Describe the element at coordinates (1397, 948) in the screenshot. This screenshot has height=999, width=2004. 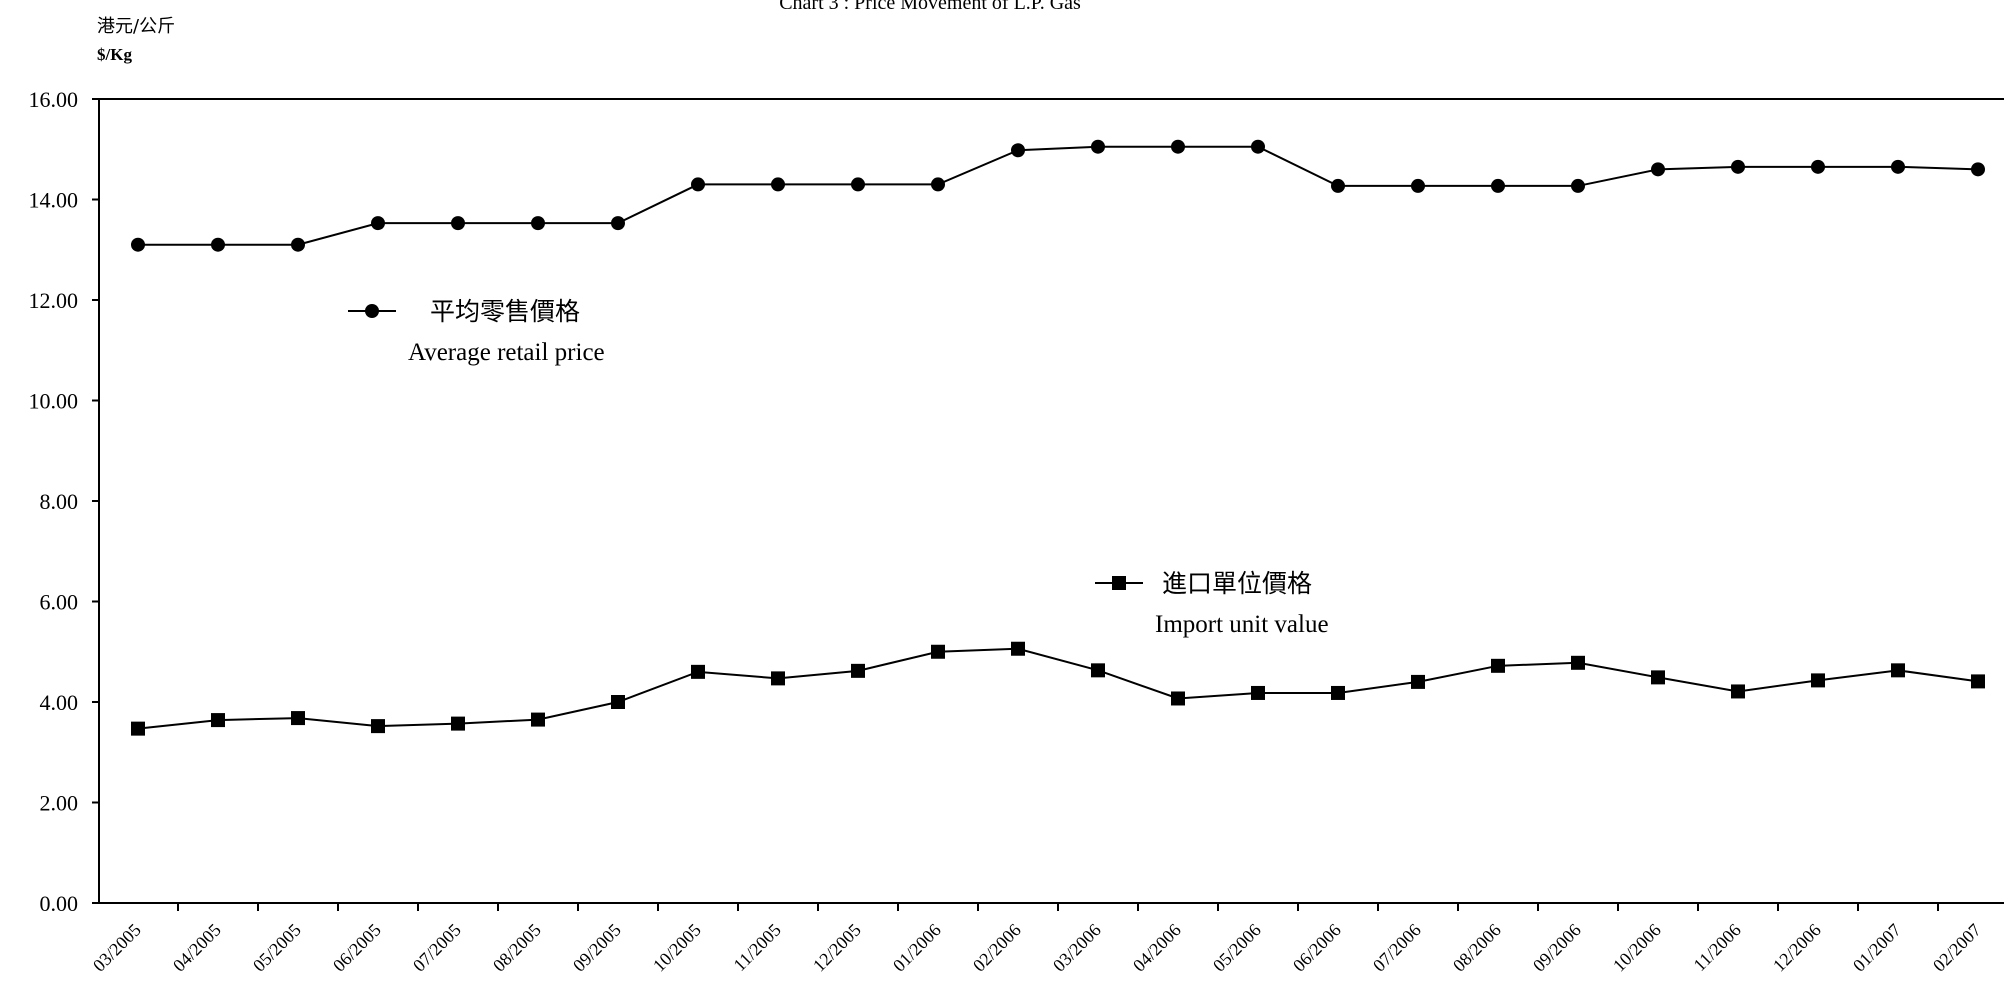
I see `x-tick-label: 07/2006` at that location.